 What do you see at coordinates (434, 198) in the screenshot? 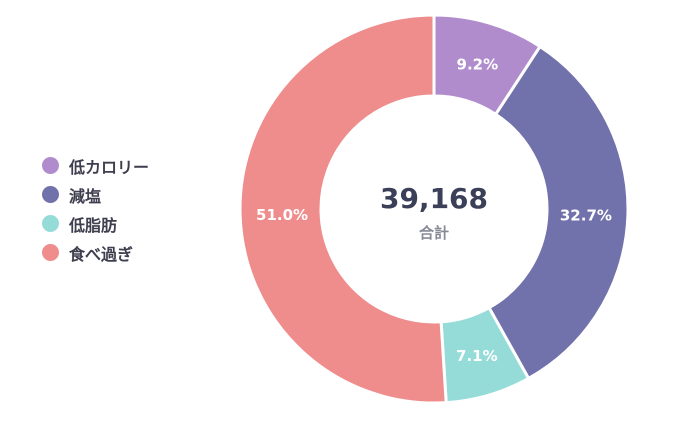
I see `center-total: 39,168` at bounding box center [434, 198].